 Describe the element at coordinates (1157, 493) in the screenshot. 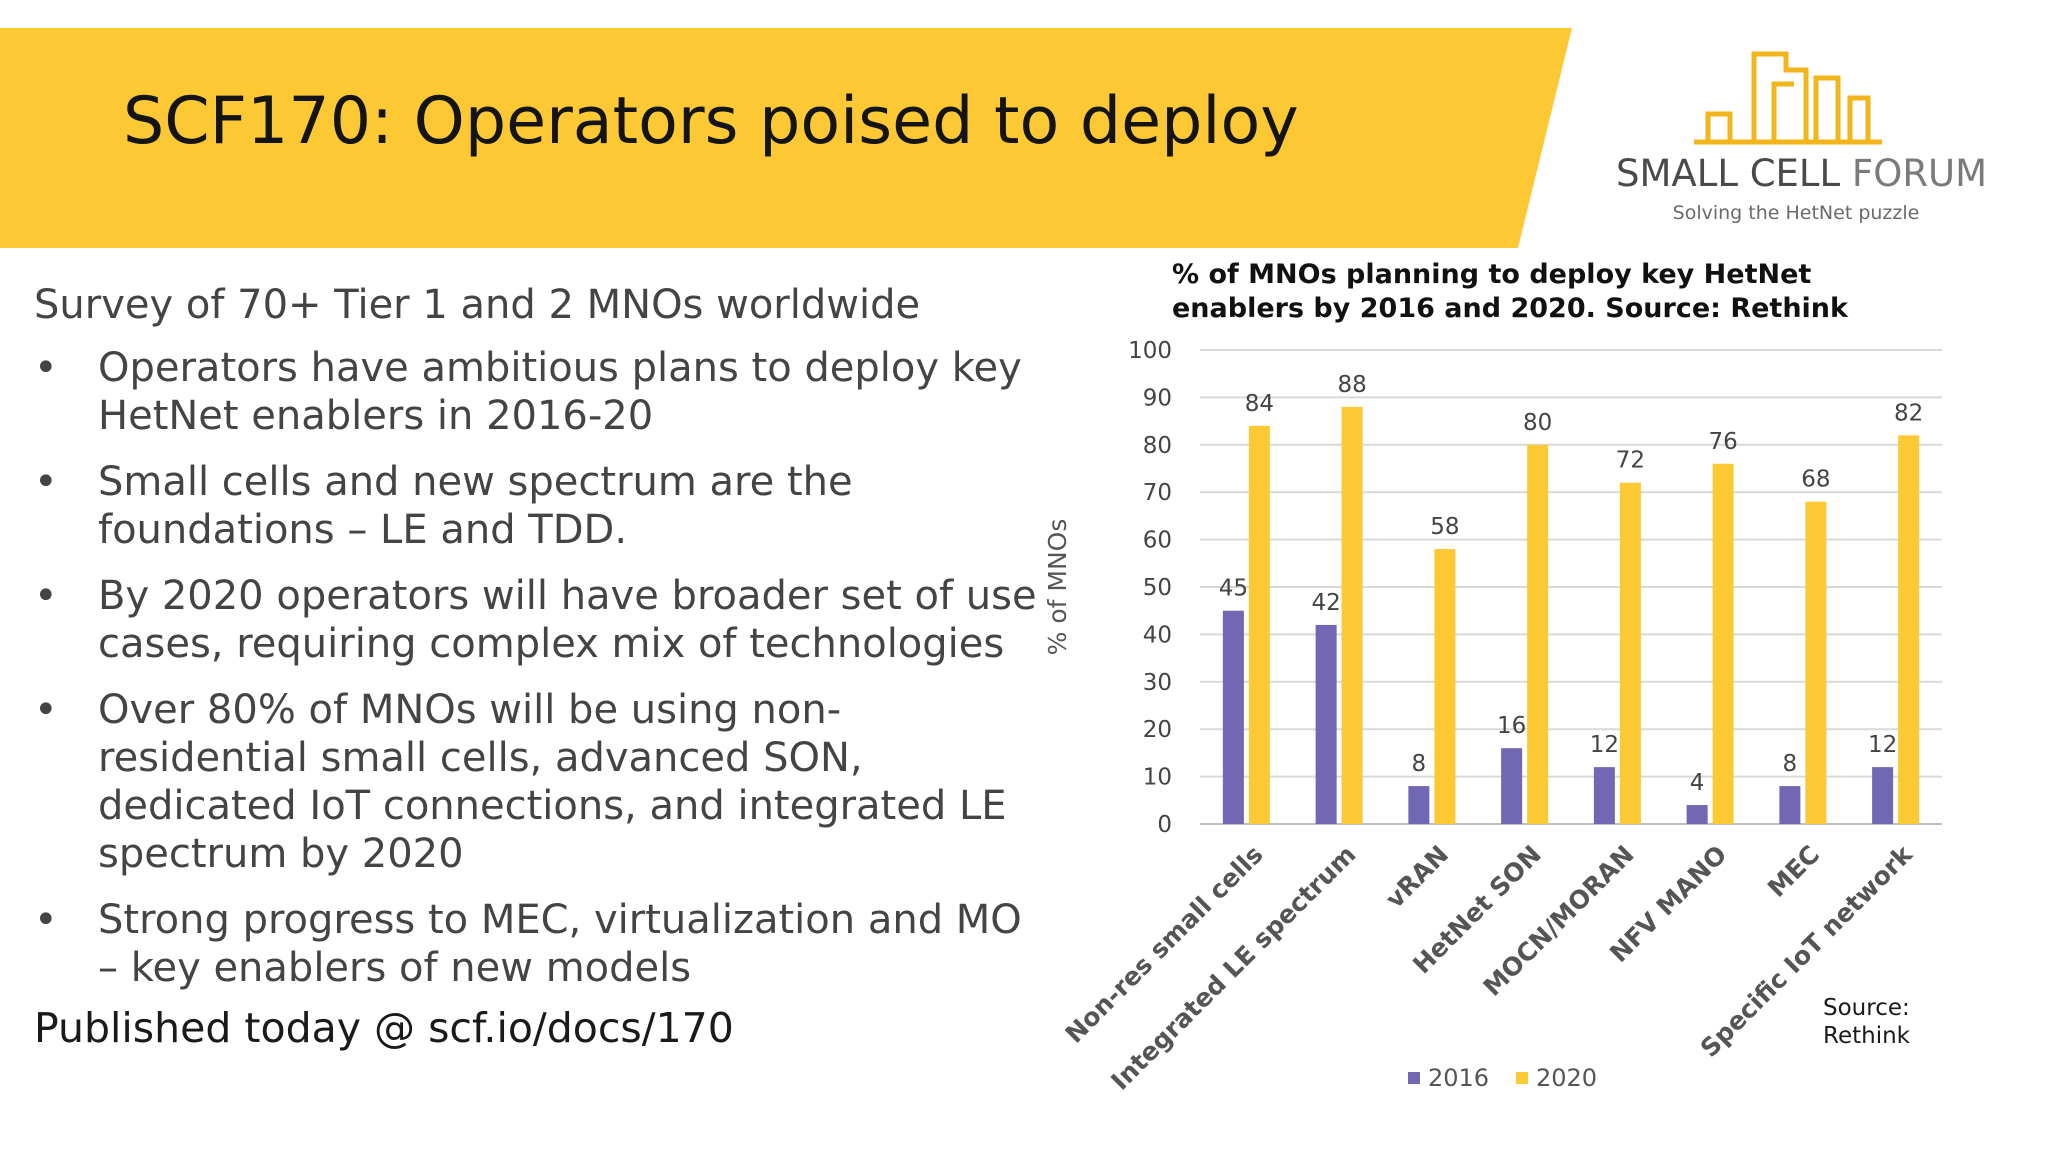

I see `y-tick-label: 70` at that location.